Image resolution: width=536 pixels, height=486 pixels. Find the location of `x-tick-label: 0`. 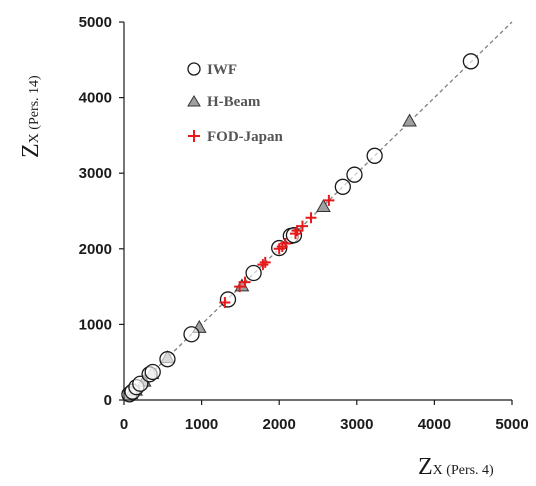

x-tick-label: 0 is located at coordinates (124, 424).